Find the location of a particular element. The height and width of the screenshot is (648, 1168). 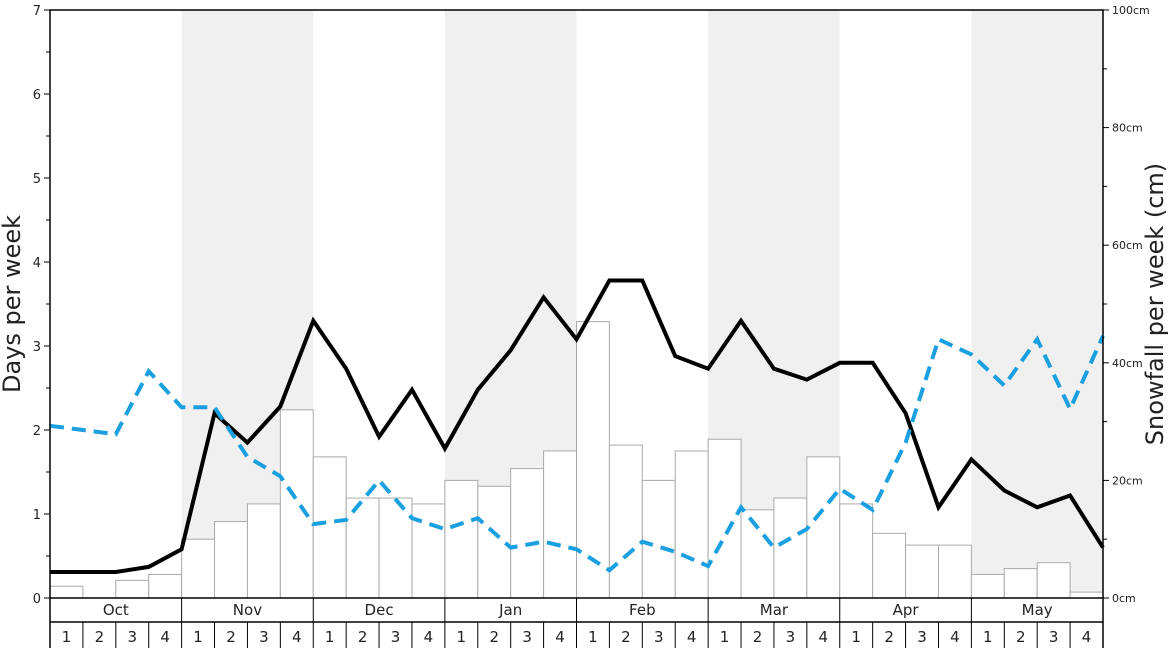

right-tick-label: 60cm is located at coordinates (1127, 245).